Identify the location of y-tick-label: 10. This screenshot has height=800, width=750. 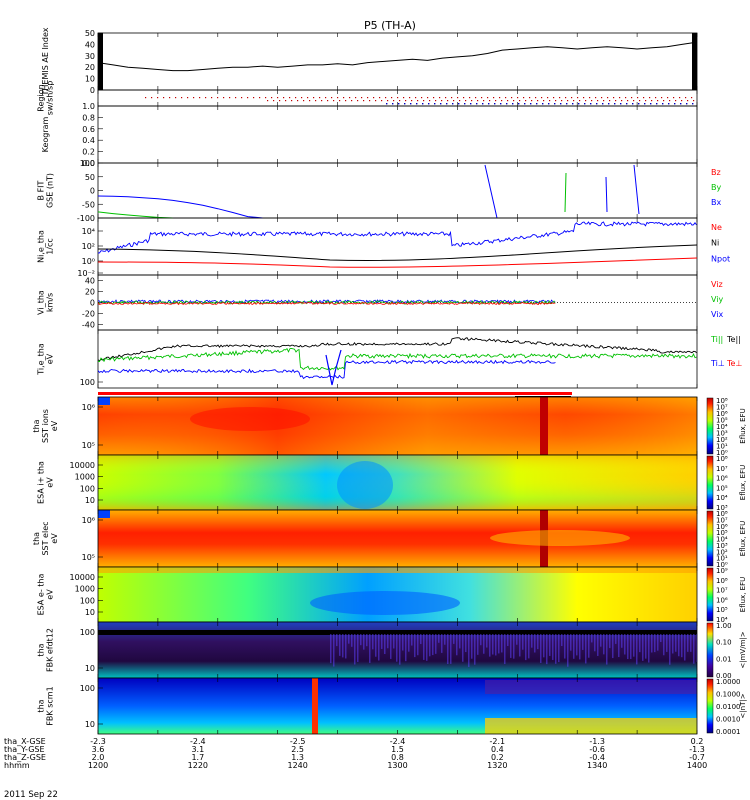
(90, 724).